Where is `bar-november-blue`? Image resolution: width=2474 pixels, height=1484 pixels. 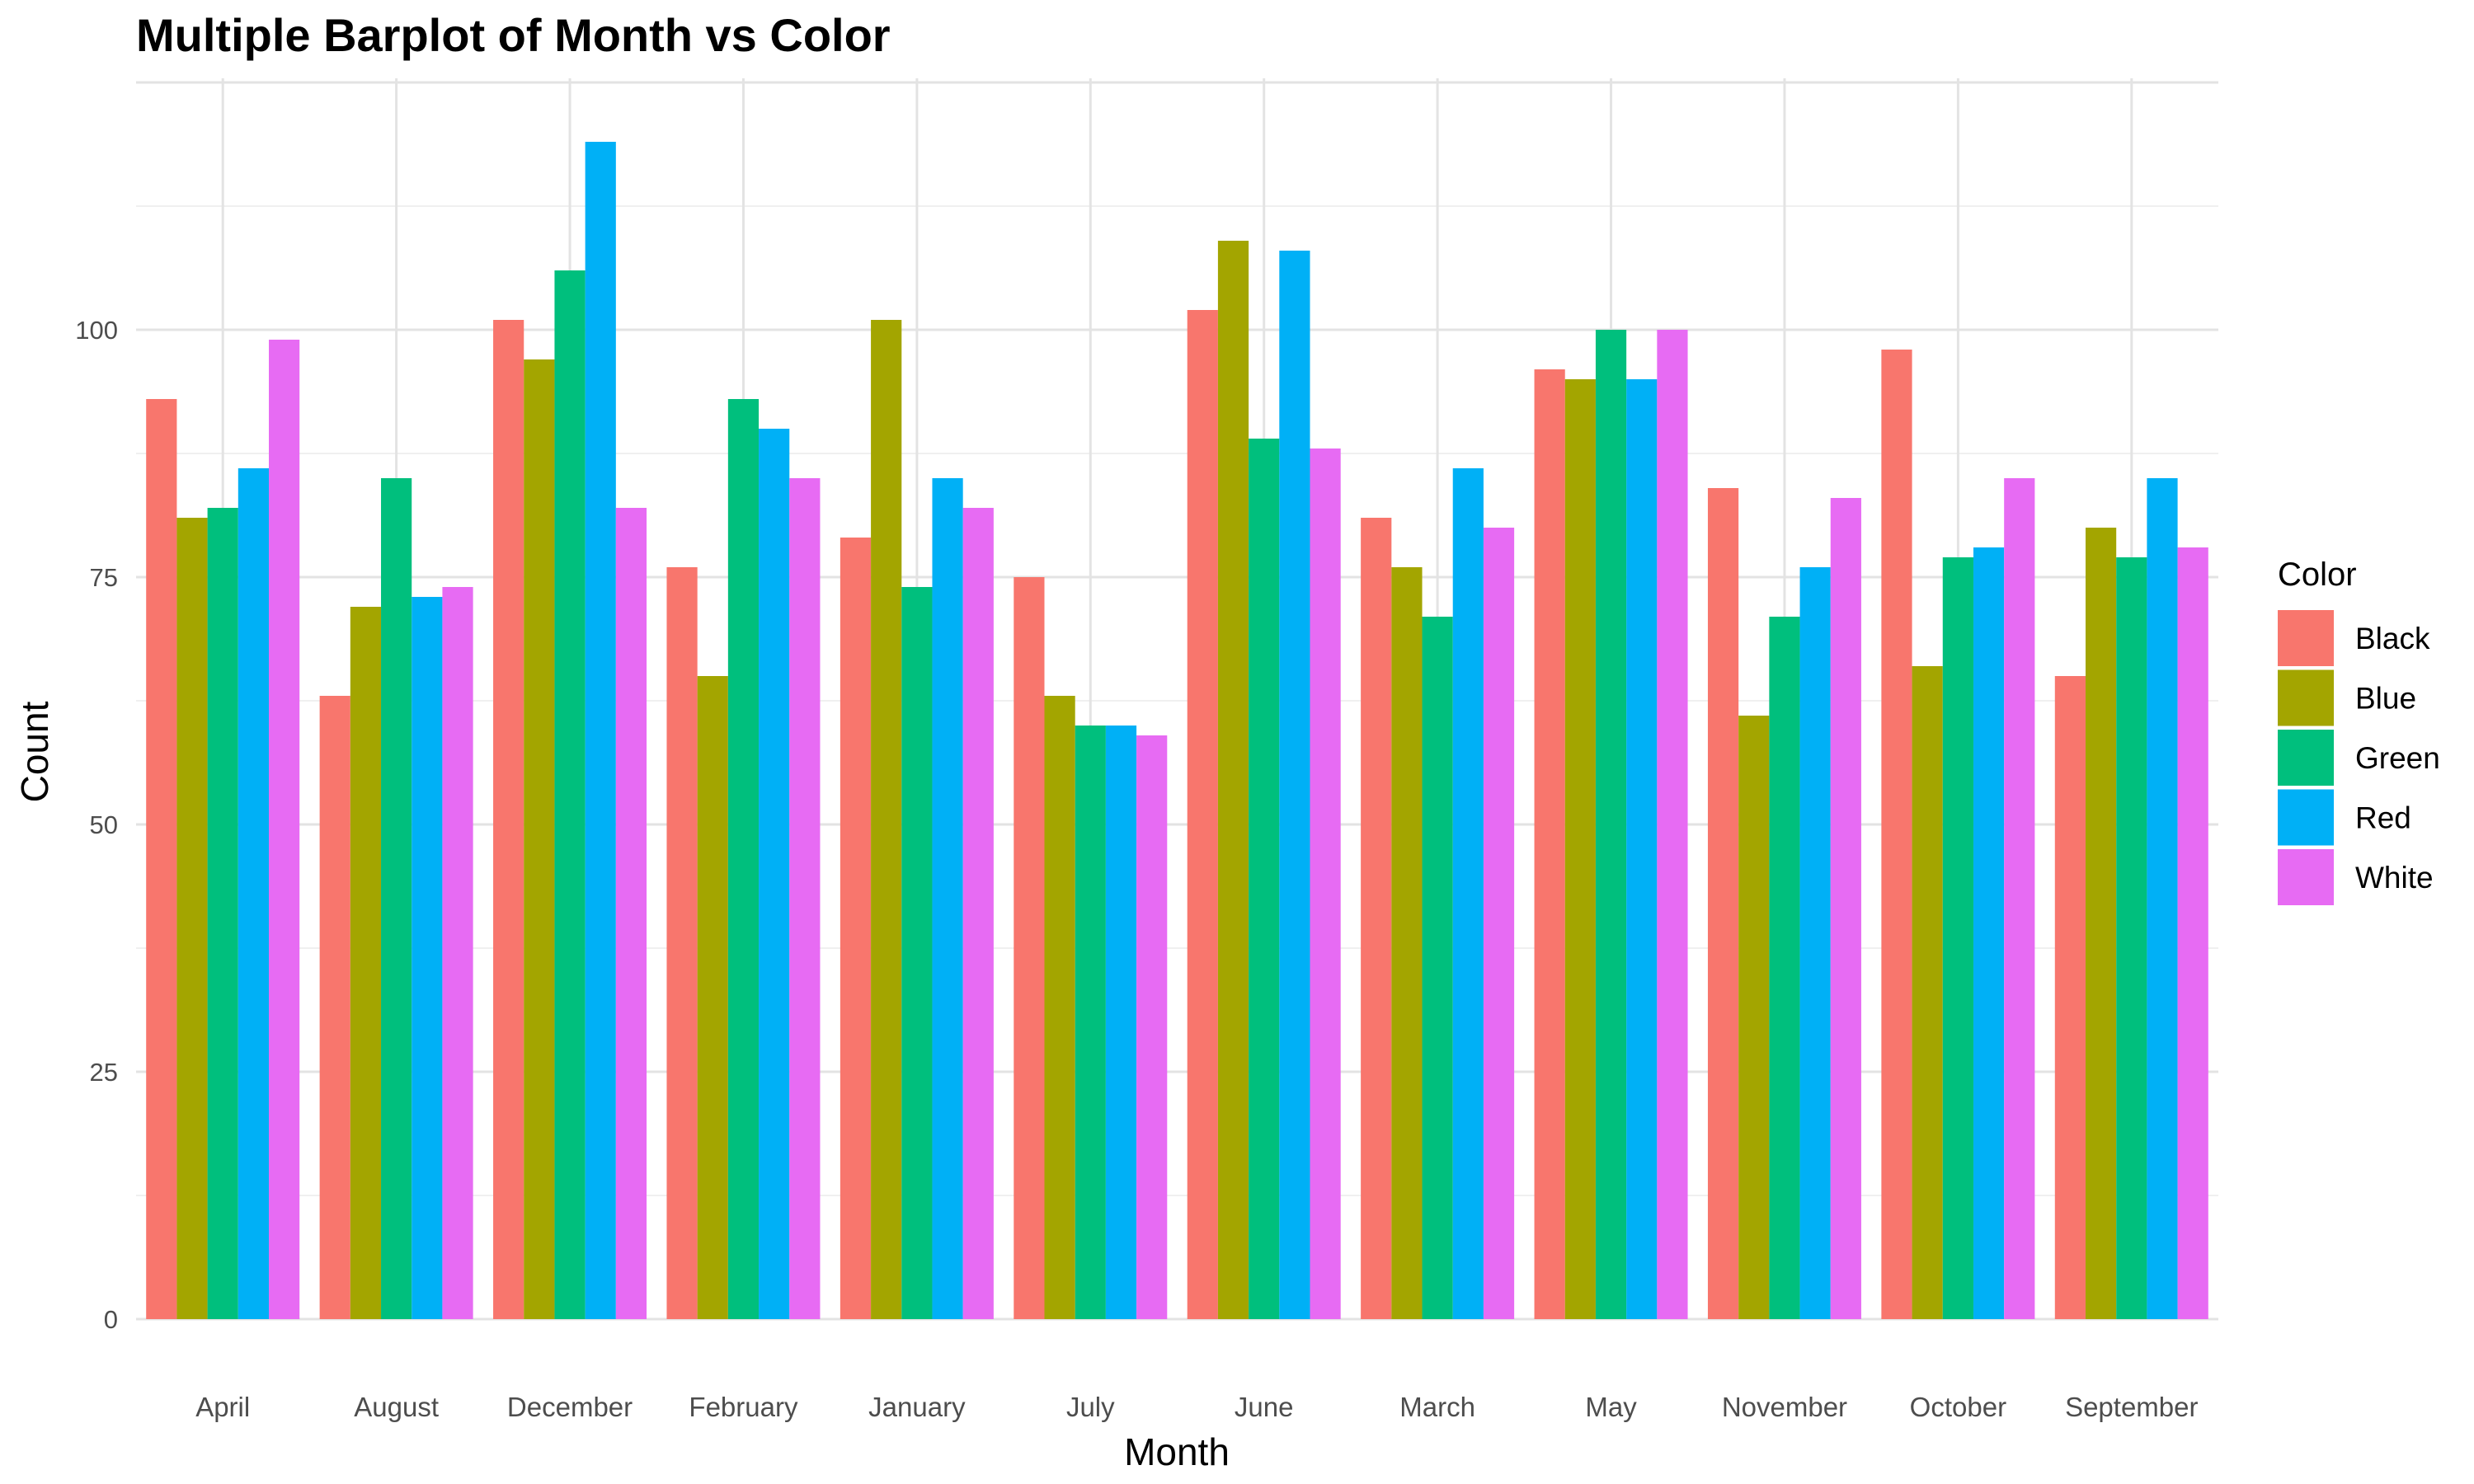
bar-november-blue is located at coordinates (1754, 1017).